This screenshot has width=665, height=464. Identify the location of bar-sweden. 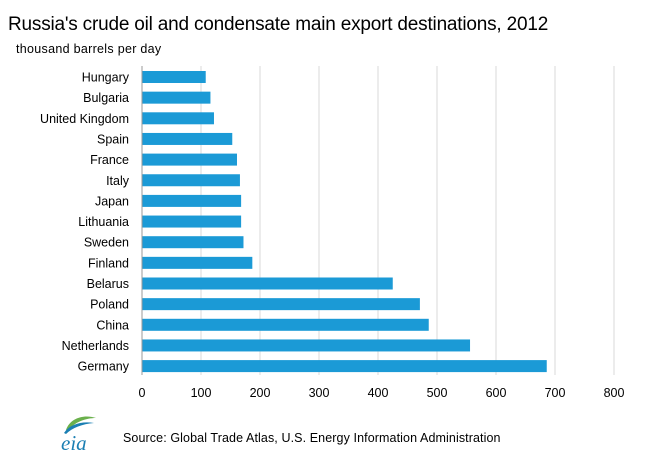
(193, 242).